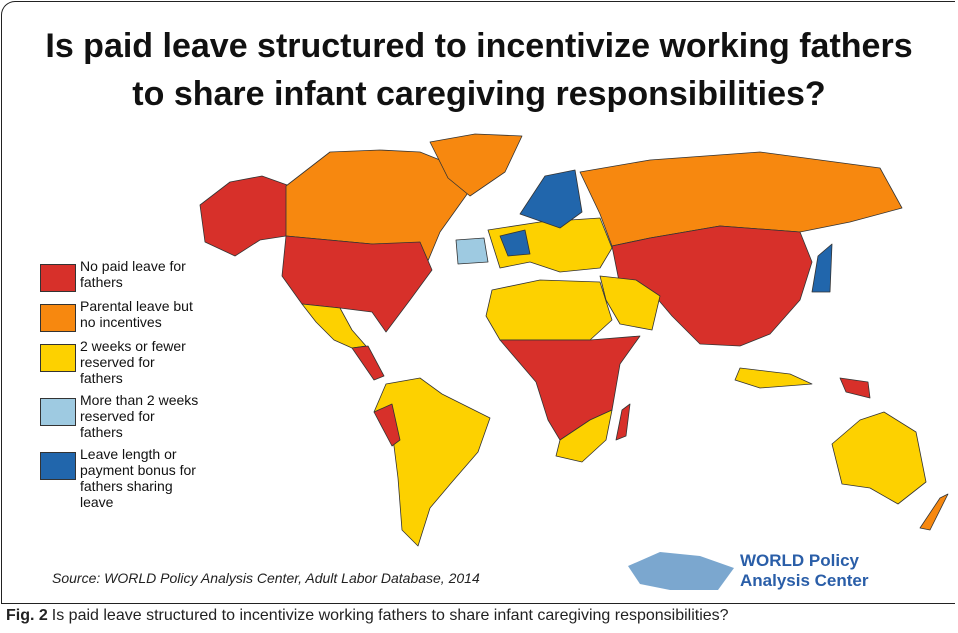  Describe the element at coordinates (472, 251) in the screenshot. I see `iberia` at that location.